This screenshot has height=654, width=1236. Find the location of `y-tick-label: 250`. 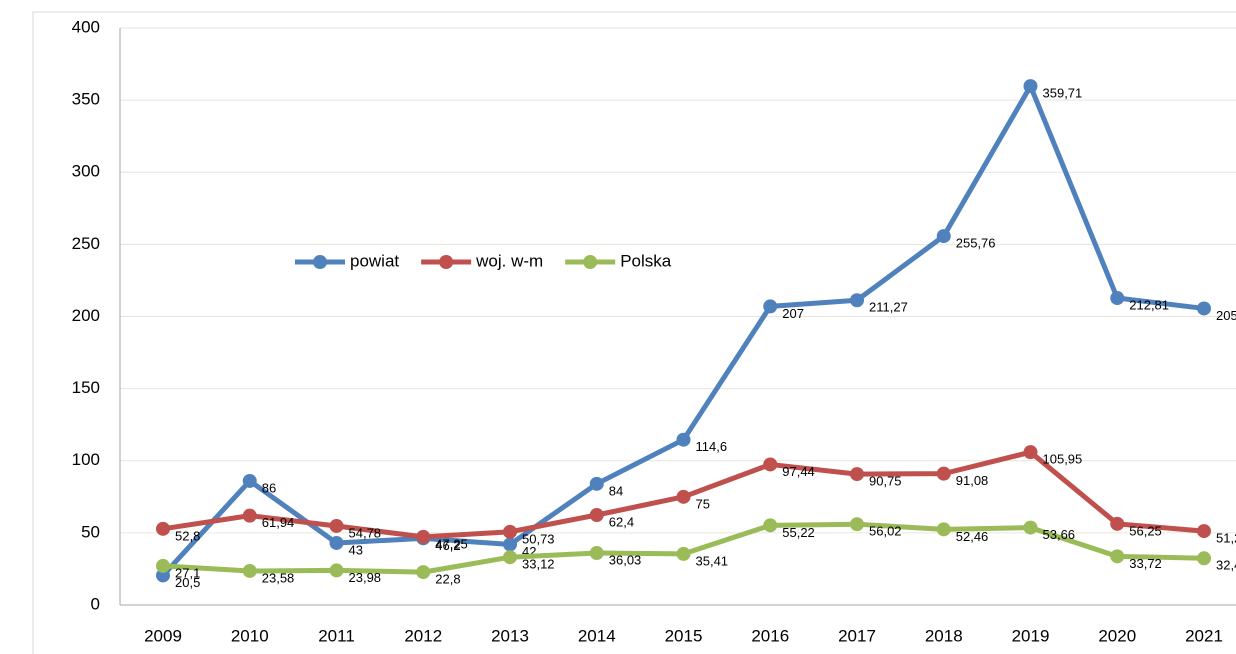

y-tick-label: 250 is located at coordinates (86, 243).